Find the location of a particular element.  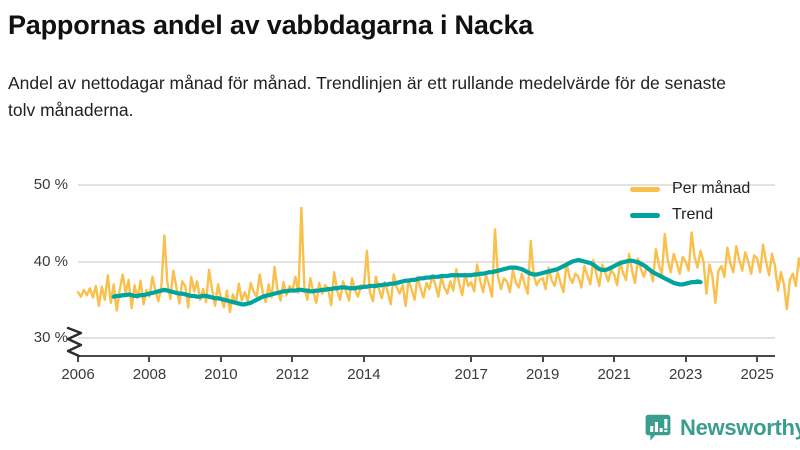

legend-item-per-manad: Per månad is located at coordinates (690, 189).